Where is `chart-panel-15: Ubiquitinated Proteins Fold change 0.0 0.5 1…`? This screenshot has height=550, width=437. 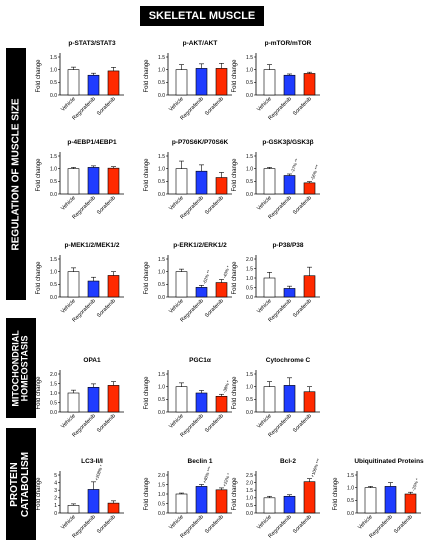 chart-panel-15: Ubiquitinated Proteins Fold change 0.0 0.5 1… is located at coordinates (378, 499).